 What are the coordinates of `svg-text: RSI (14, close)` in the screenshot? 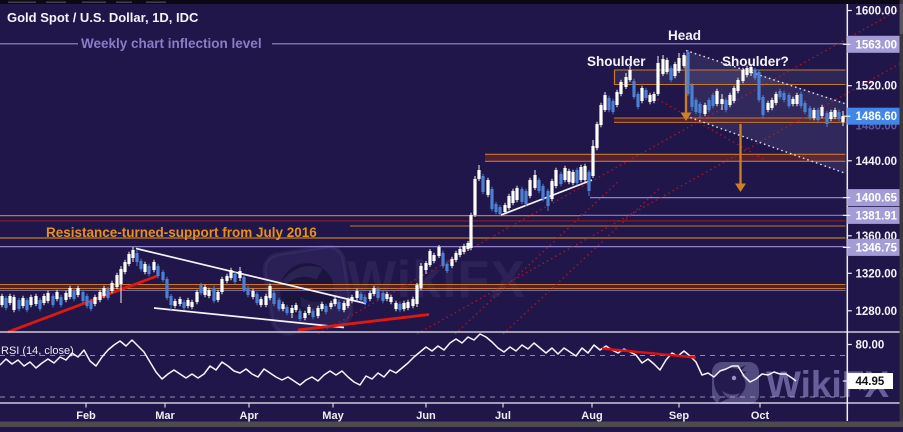 It's located at (37, 351).